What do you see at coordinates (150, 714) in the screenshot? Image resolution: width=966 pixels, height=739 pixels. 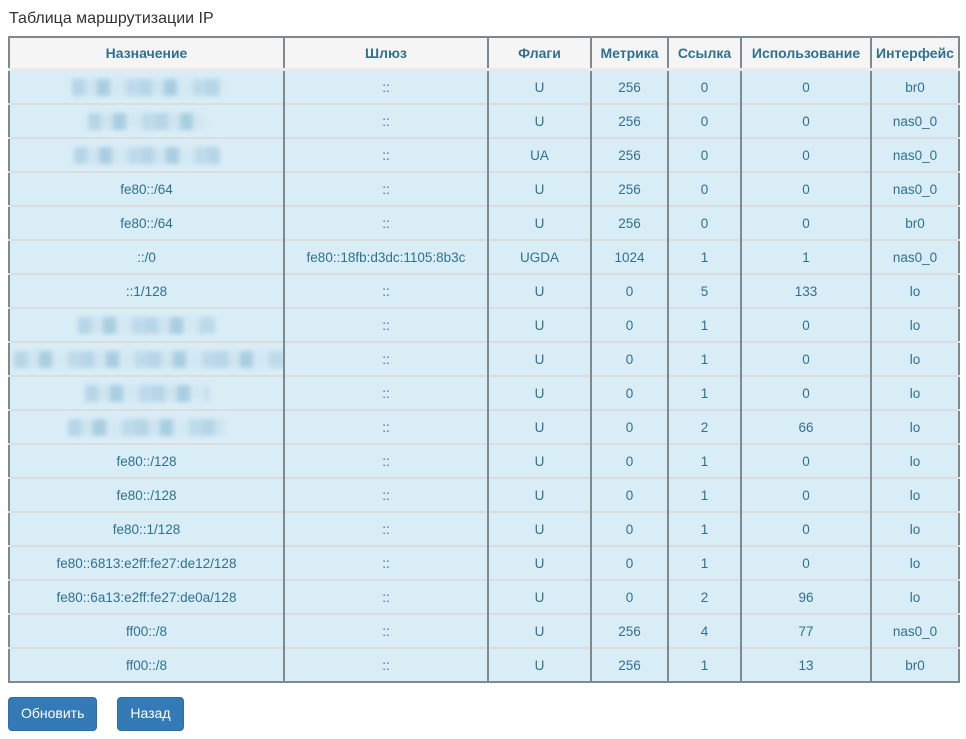 I see `back-button: Назад` at bounding box center [150, 714].